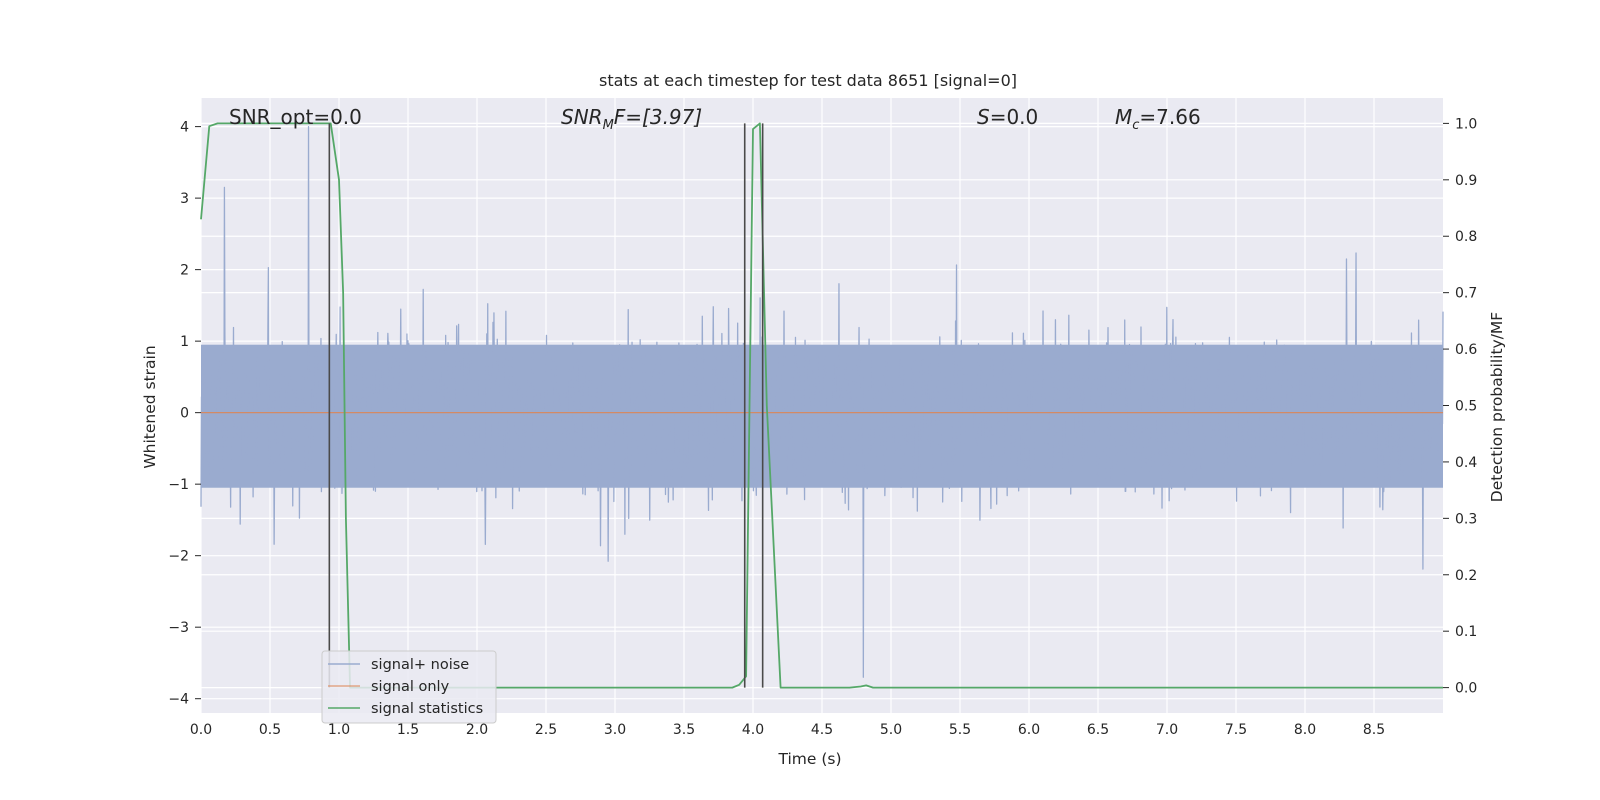 The width and height of the screenshot is (1600, 800). What do you see at coordinates (1466, 689) in the screenshot?
I see `y-tick-label-right: 0.0` at bounding box center [1466, 689].